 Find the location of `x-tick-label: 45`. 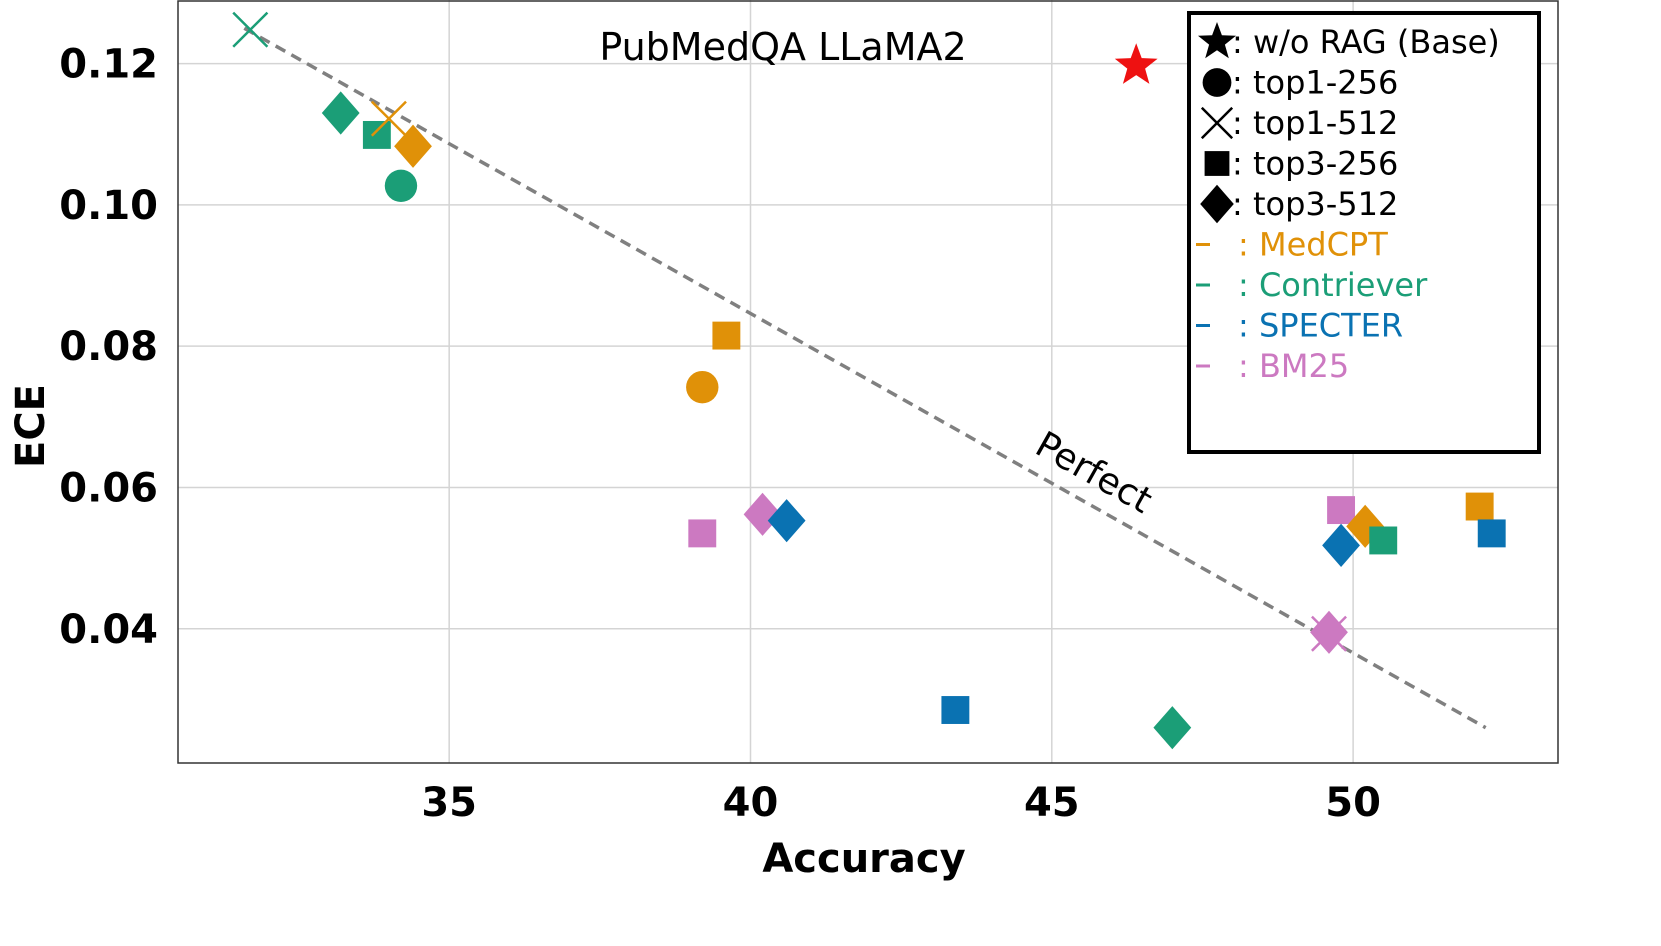

x-tick-label: 45 is located at coordinates (1052, 803).